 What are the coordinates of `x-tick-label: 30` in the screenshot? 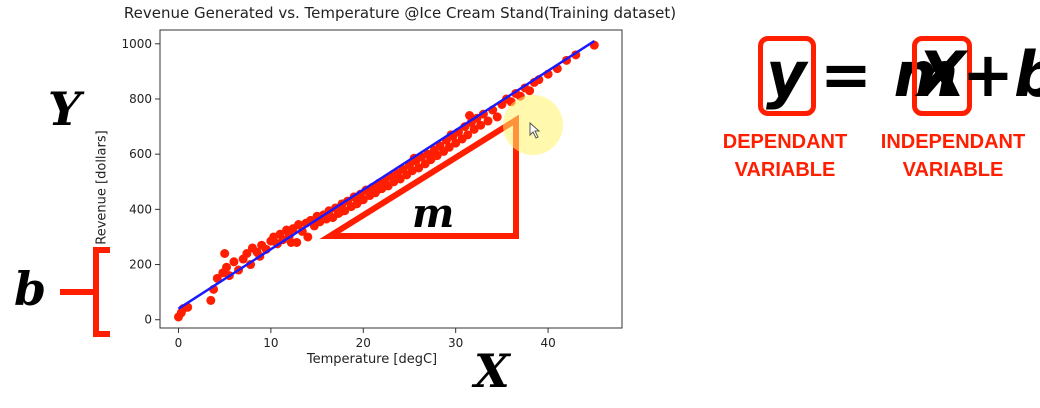 It's located at (455, 343).